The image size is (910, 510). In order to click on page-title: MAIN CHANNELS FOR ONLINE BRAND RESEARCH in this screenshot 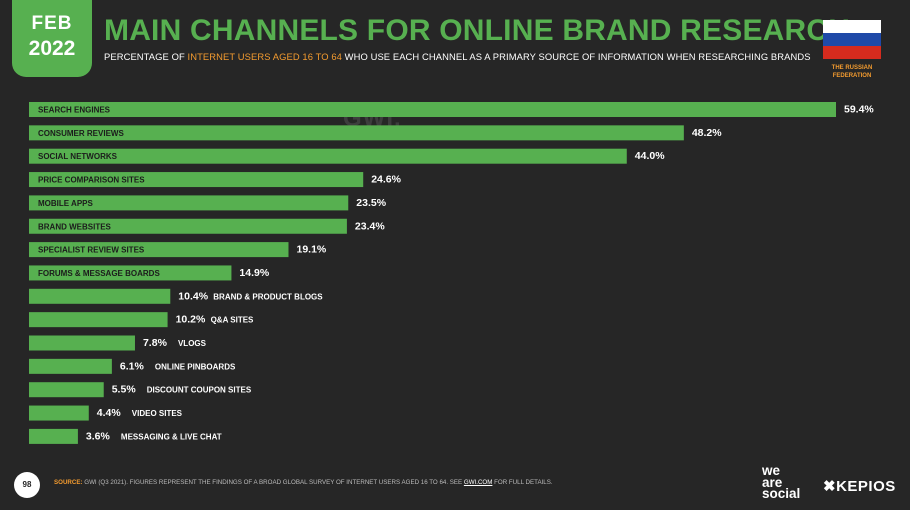, I will do `click(477, 30)`.